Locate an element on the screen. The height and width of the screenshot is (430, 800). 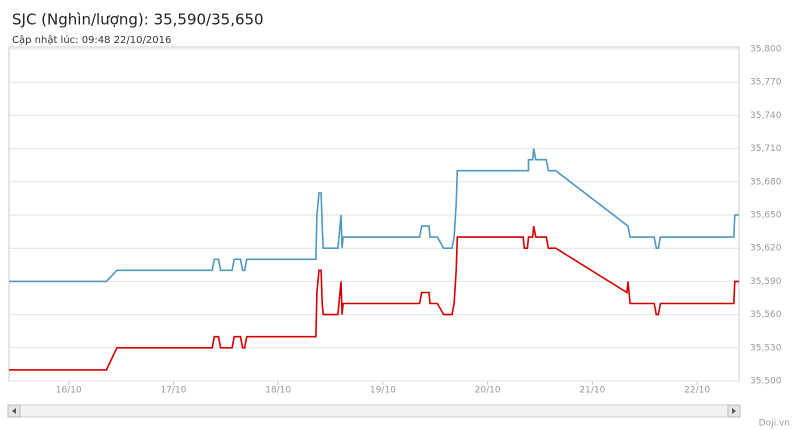
x-tick-label: 17/10 is located at coordinates (173, 391).